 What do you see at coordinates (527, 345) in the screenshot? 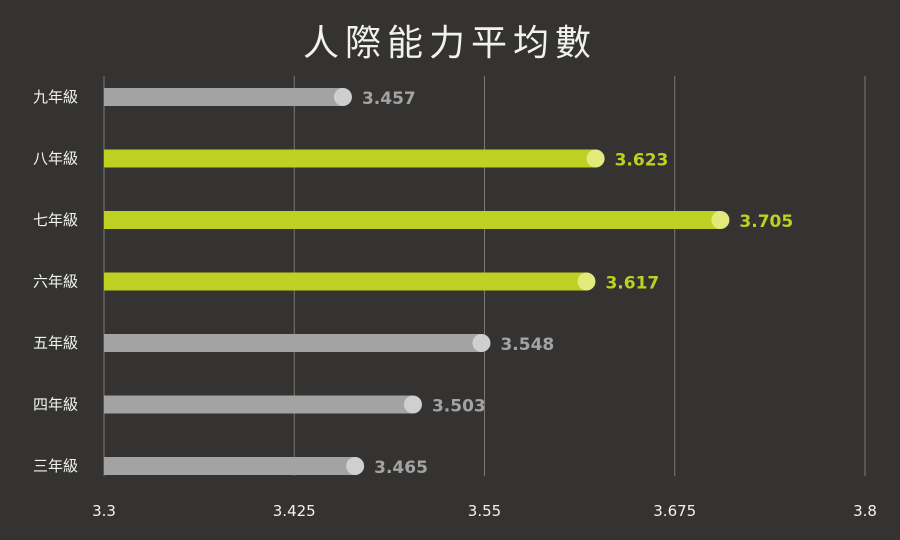
I see `data-label: 3.548` at bounding box center [527, 345].